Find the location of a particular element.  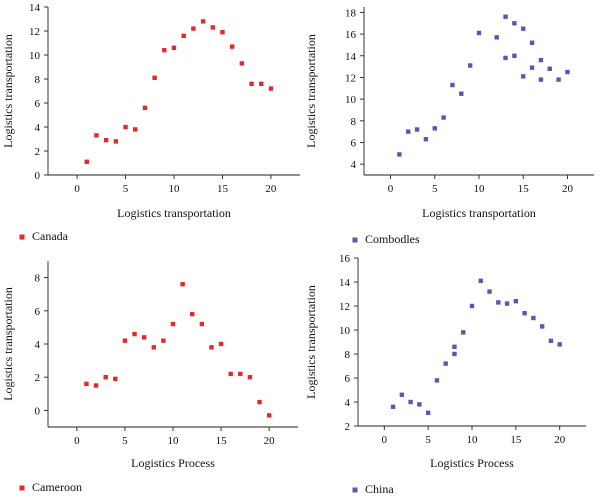

y-tick-label: 6 is located at coordinates (348, 379).